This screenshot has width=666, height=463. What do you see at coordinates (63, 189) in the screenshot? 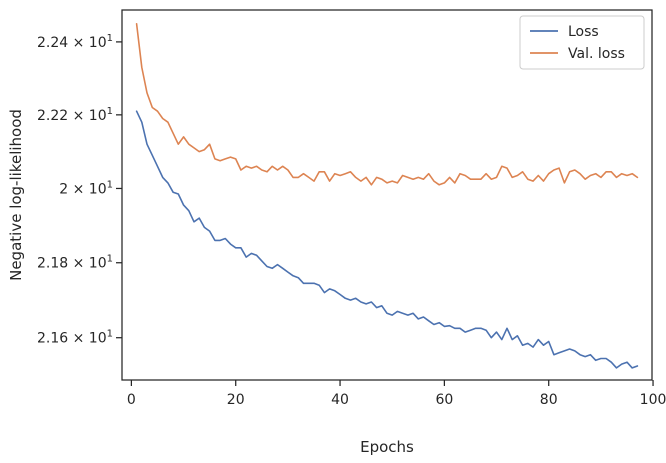
I see `y-tick-mantissa: 2` at bounding box center [63, 189].